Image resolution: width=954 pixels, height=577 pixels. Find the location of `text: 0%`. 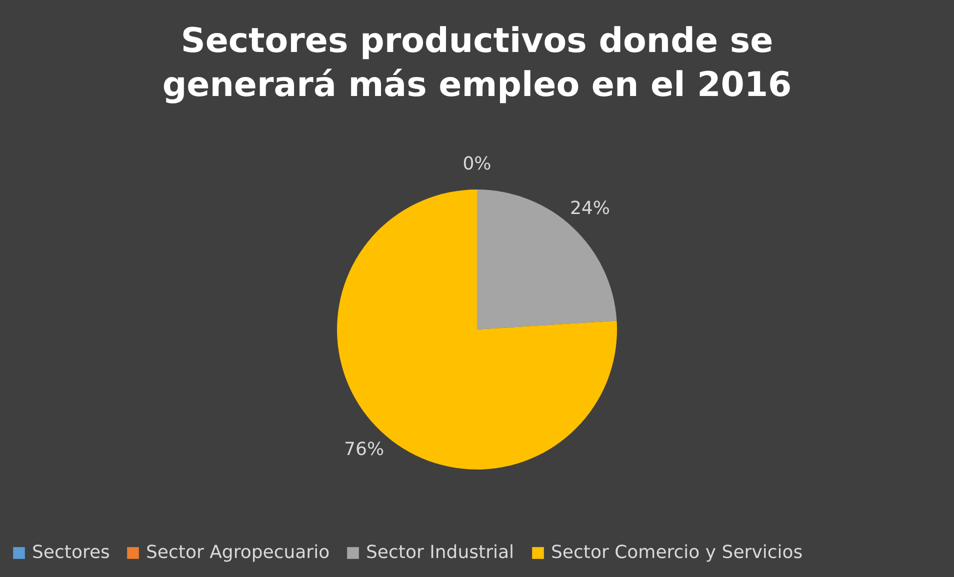

text: 0% is located at coordinates (477, 164).